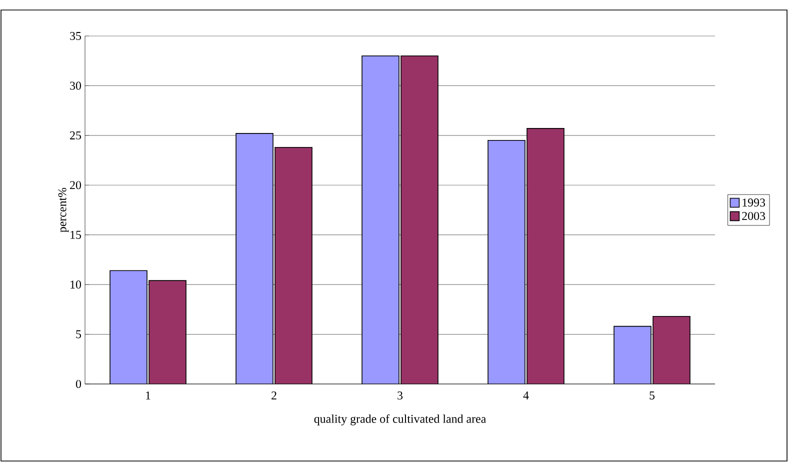 Image resolution: width=788 pixels, height=462 pixels. What do you see at coordinates (76, 234) in the screenshot?
I see `y-tick-label: 15` at bounding box center [76, 234].